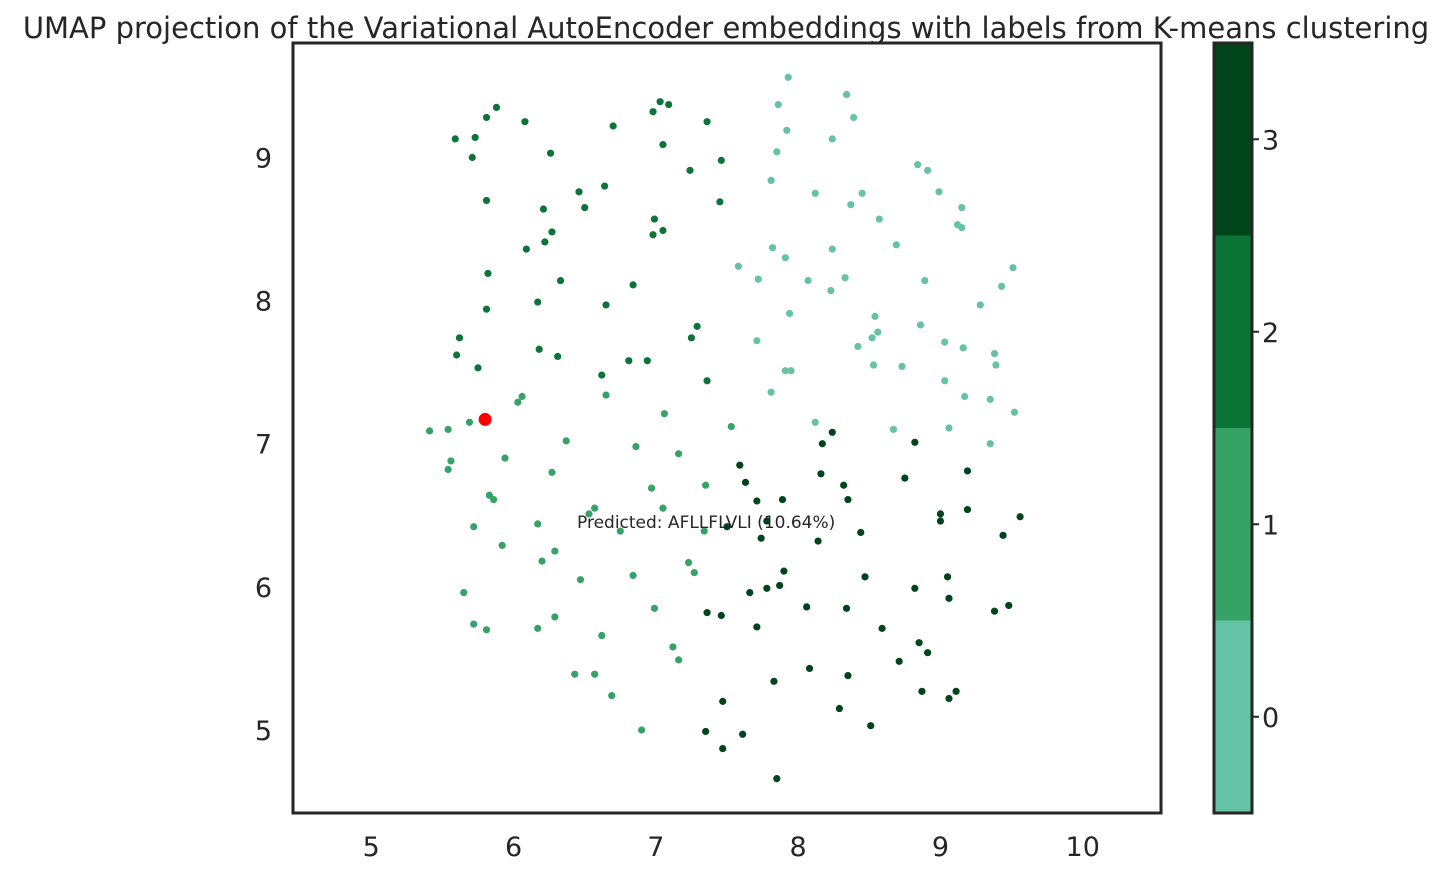  I want to click on x-tick-label: 5, so click(371, 847).